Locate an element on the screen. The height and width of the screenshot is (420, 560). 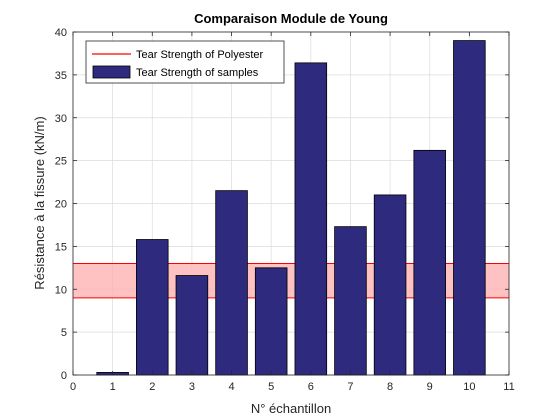
x-tick-label: 10 is located at coordinates (469, 387).